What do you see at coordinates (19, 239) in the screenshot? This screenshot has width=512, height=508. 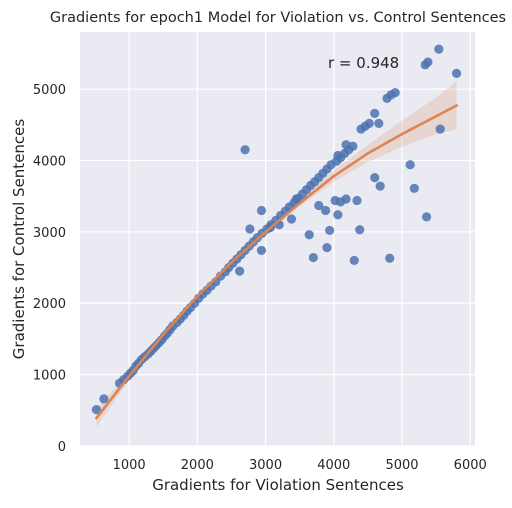 I see `y-axis-label: Gradients for Control Sentences` at bounding box center [19, 239].